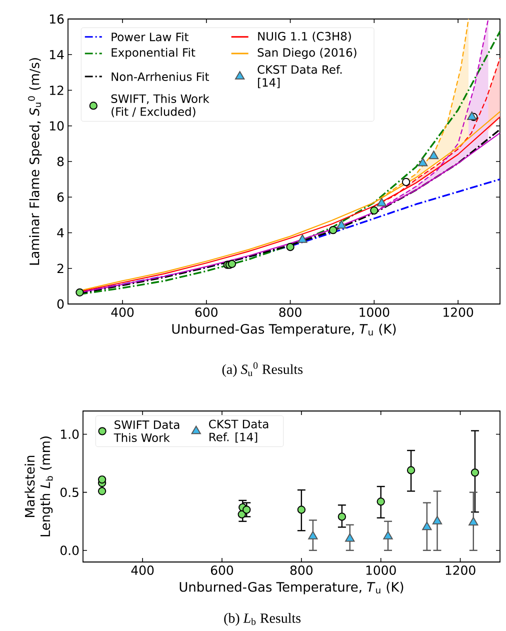  What do you see at coordinates (60, 304) in the screenshot?
I see `y-tick-label: 0` at bounding box center [60, 304].